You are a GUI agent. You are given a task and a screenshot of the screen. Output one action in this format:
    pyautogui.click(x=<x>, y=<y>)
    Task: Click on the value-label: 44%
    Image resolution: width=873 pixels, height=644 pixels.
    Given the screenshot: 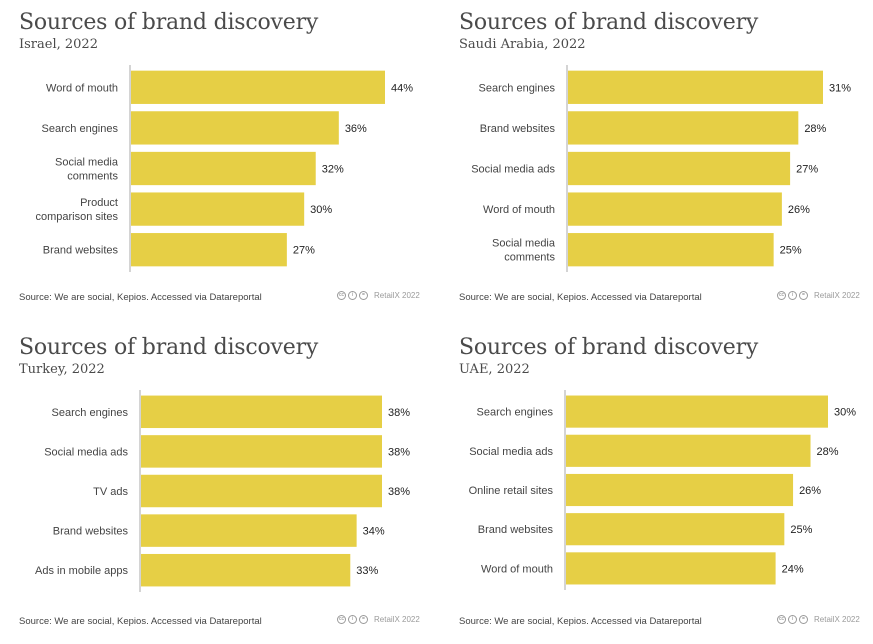 What is the action you would take?
    pyautogui.click(x=402, y=88)
    